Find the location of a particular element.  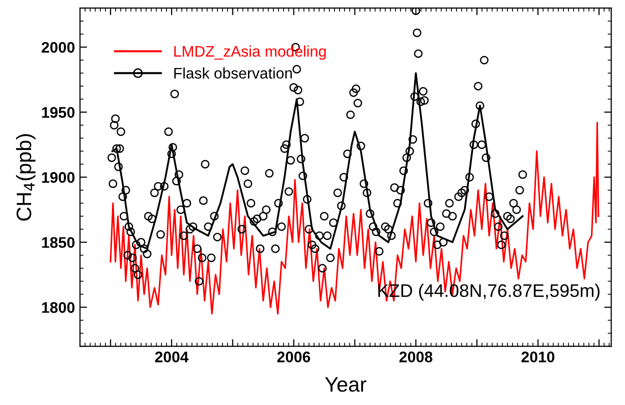

x-tick-label: 2004 is located at coordinates (172, 357).